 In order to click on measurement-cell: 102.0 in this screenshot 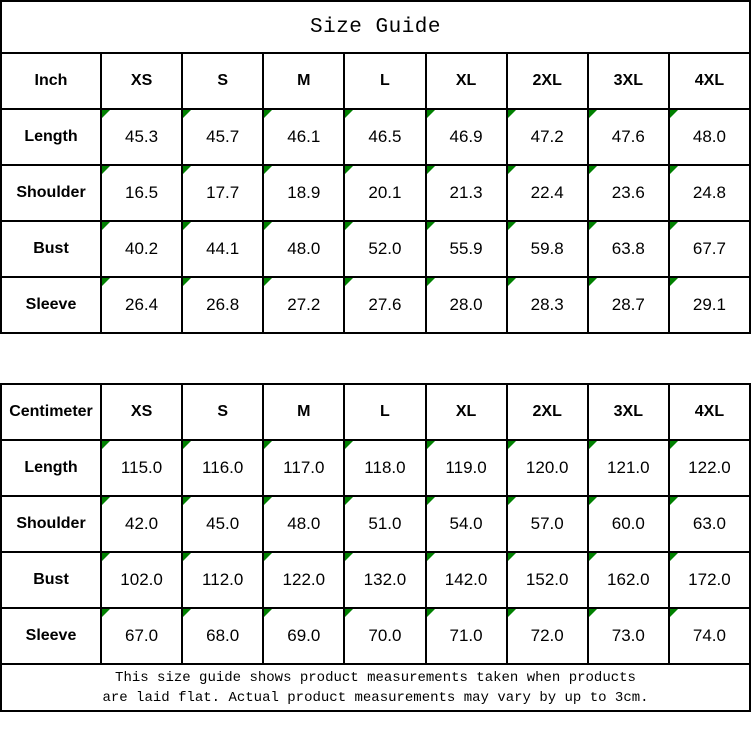, I will do `click(141, 580)`.